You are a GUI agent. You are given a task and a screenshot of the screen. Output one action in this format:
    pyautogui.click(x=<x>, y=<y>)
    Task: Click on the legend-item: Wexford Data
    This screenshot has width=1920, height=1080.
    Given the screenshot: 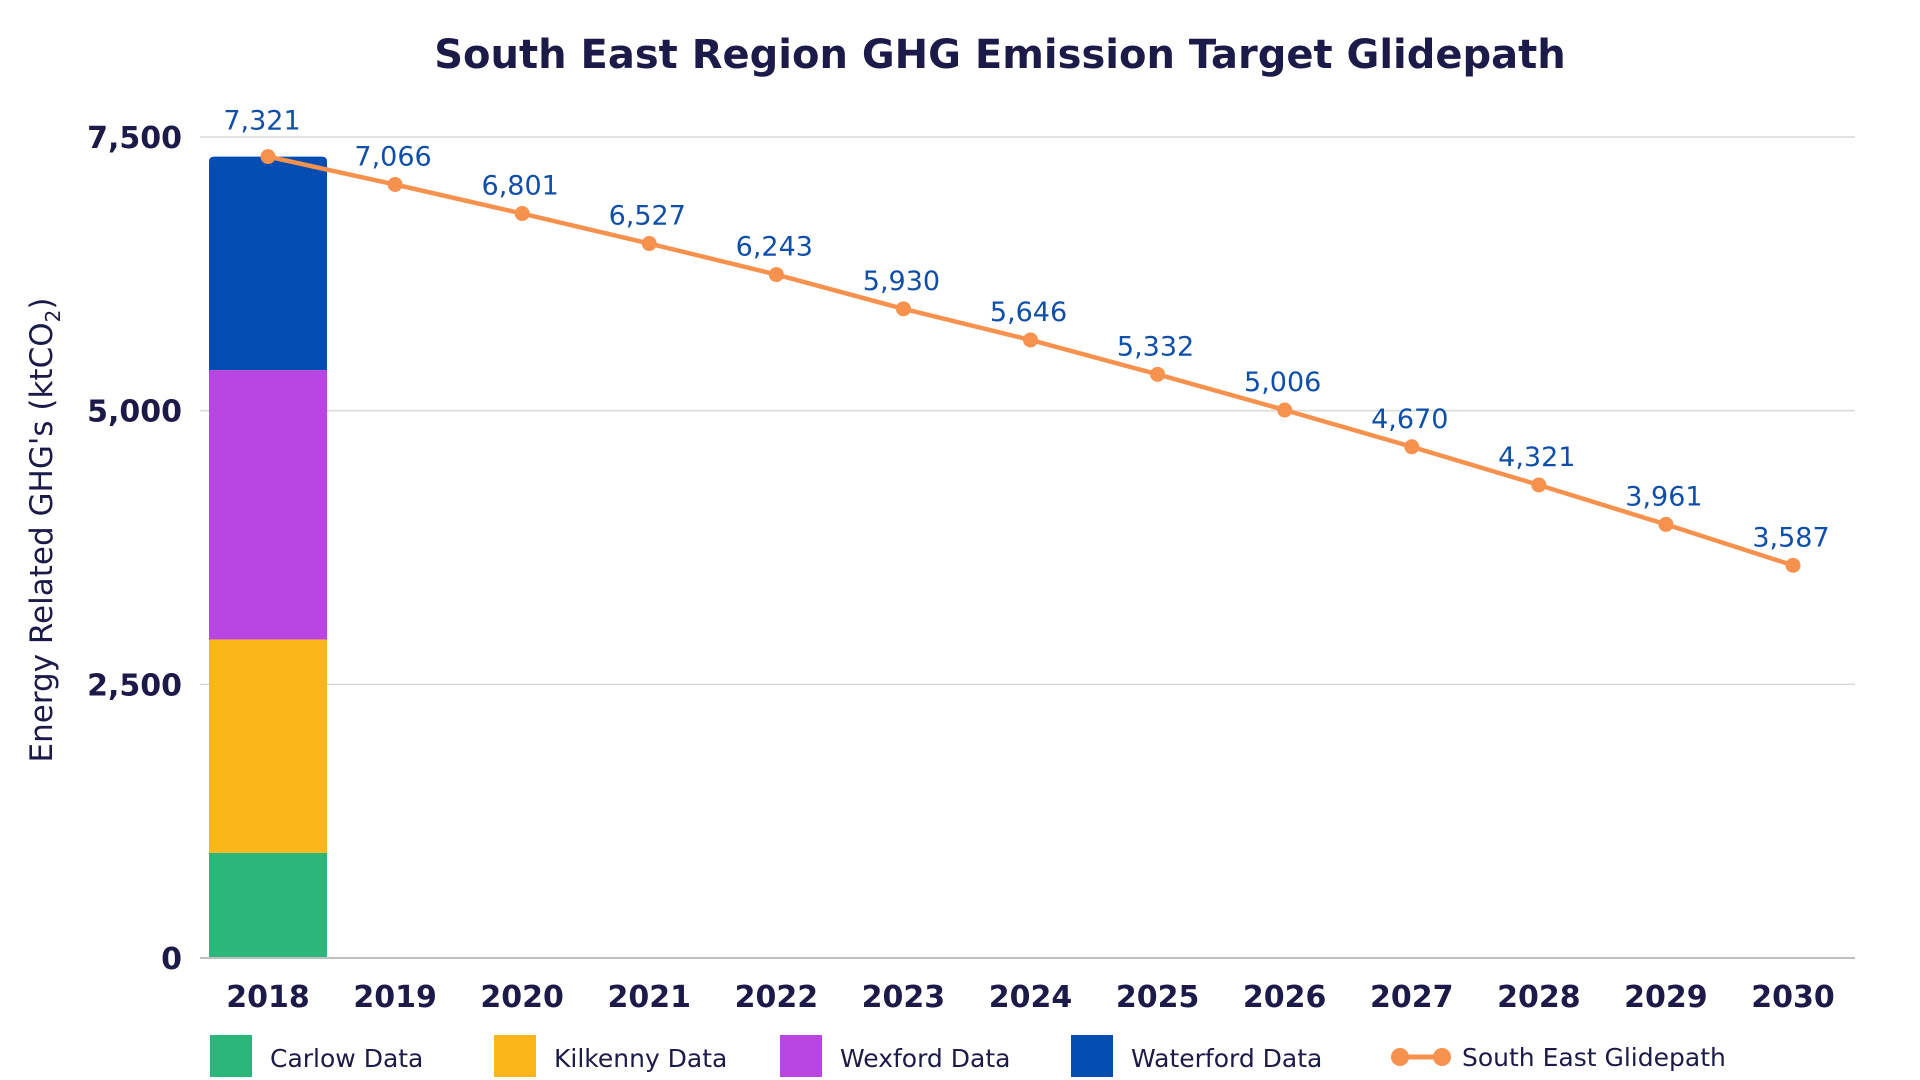 What is the action you would take?
    pyautogui.click(x=895, y=1056)
    